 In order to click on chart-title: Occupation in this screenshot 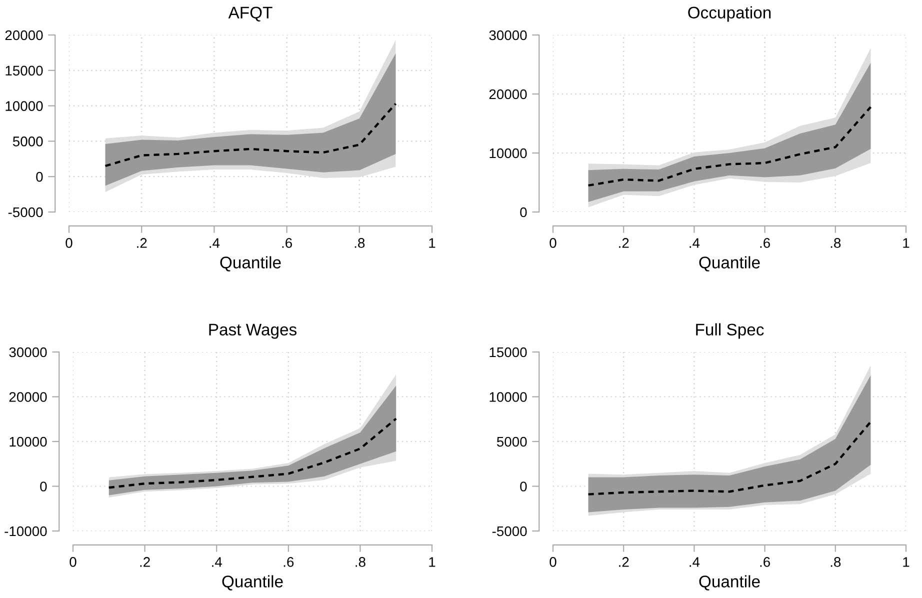, I will do `click(729, 14)`.